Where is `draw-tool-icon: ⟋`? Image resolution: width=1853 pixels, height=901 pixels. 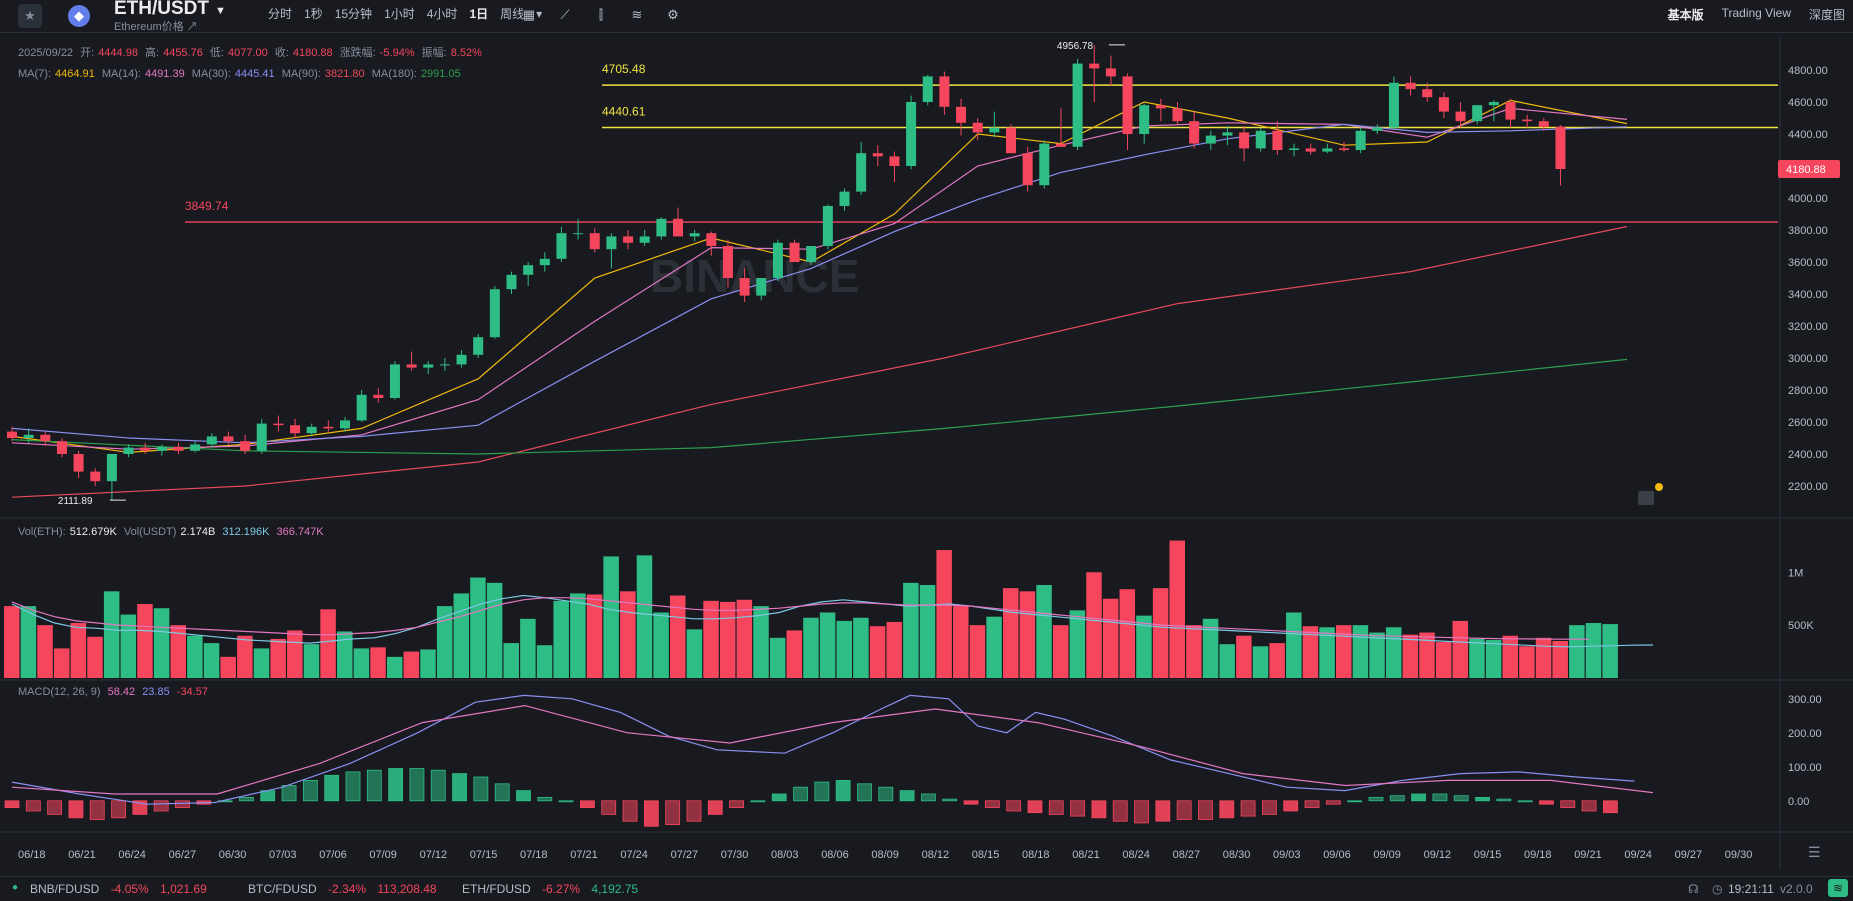
draw-tool-icon: ⟋ is located at coordinates (565, 14).